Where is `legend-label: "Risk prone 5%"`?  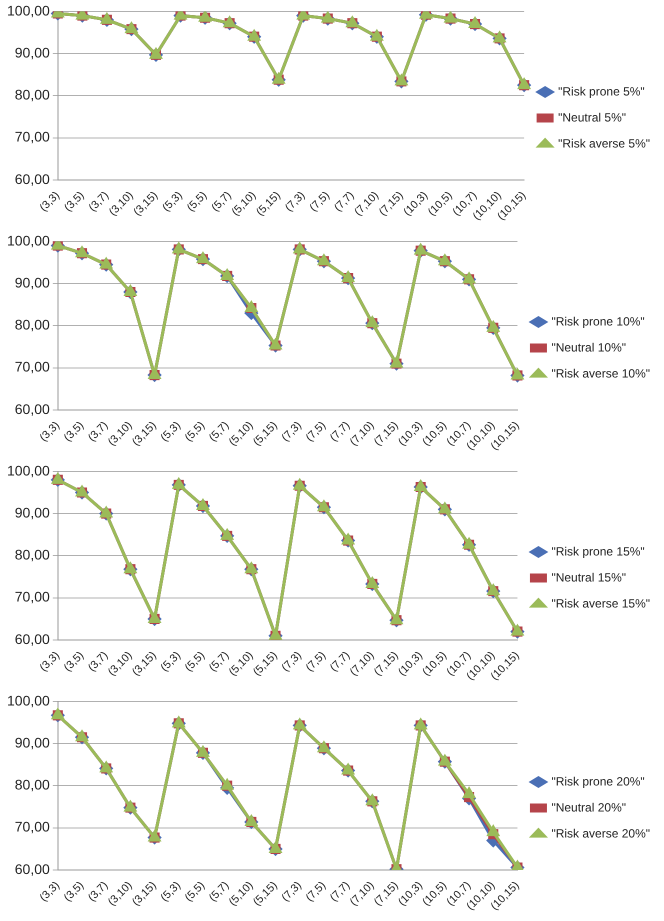 legend-label: "Risk prone 5%" is located at coordinates (601, 91).